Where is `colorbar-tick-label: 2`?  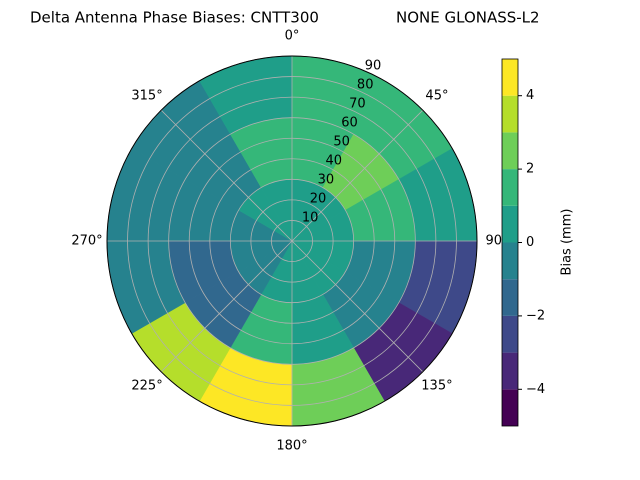 colorbar-tick-label: 2 is located at coordinates (530, 169).